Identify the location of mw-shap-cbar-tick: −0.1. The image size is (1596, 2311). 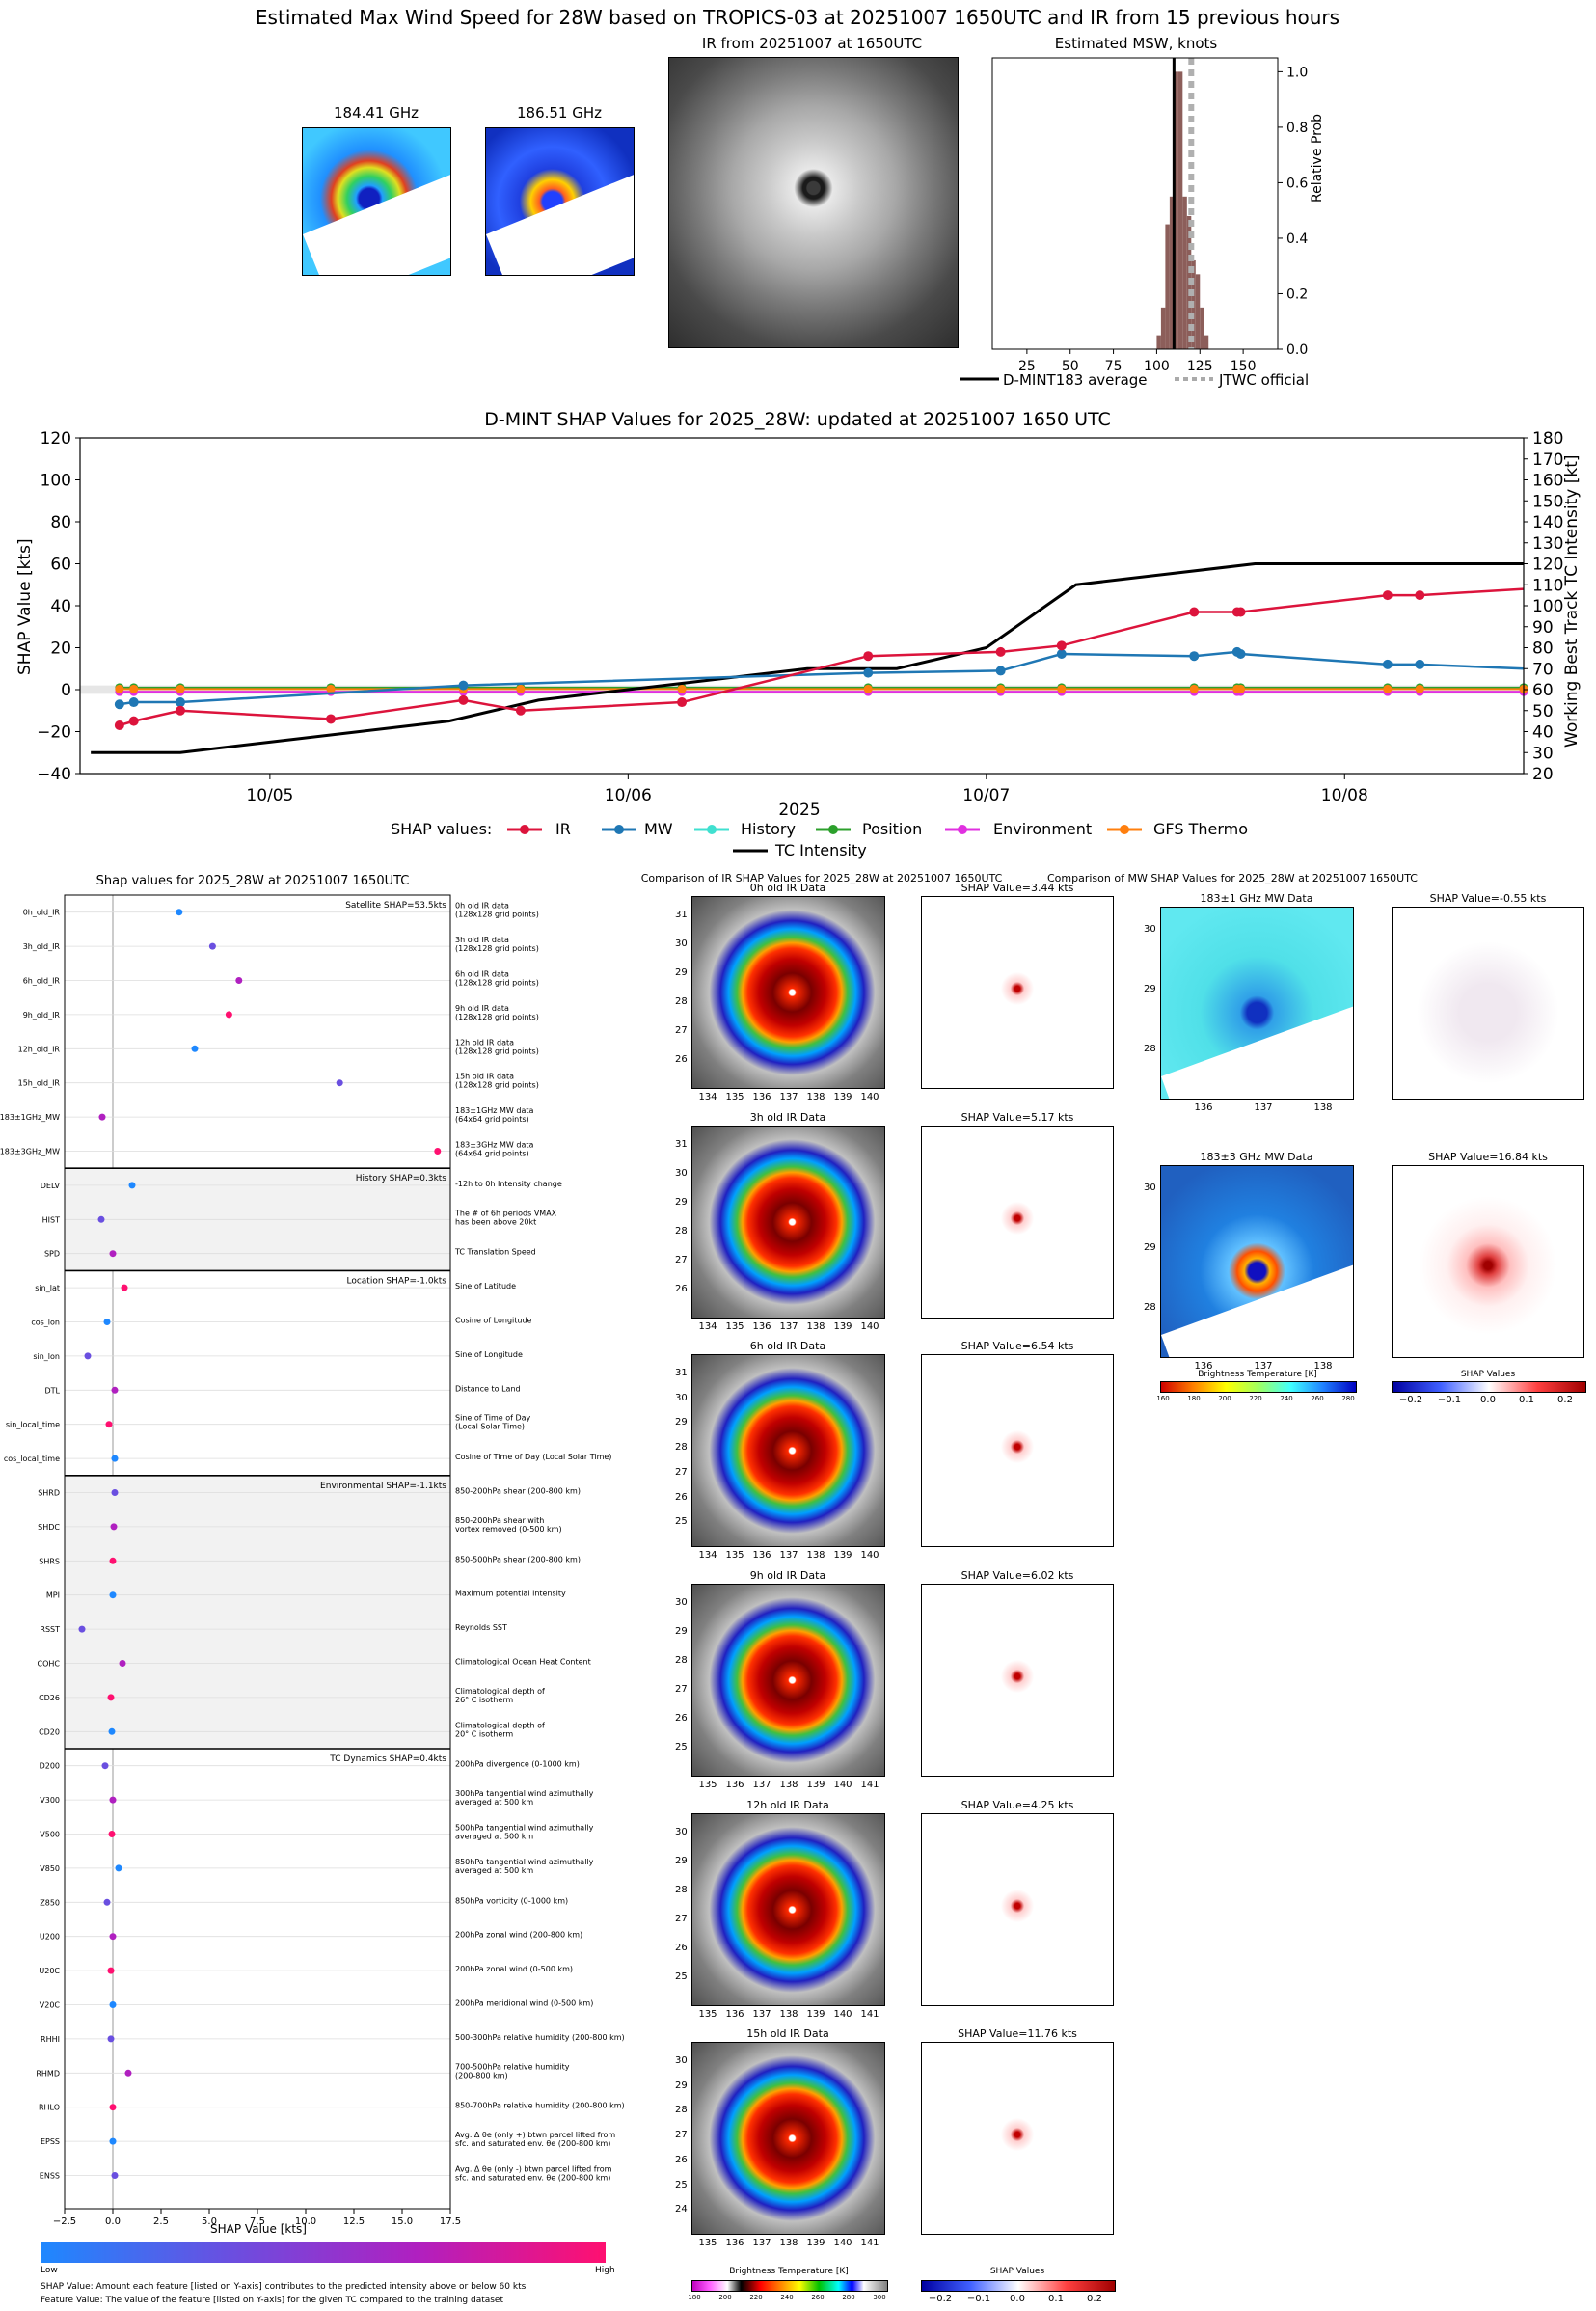
(1450, 1400).